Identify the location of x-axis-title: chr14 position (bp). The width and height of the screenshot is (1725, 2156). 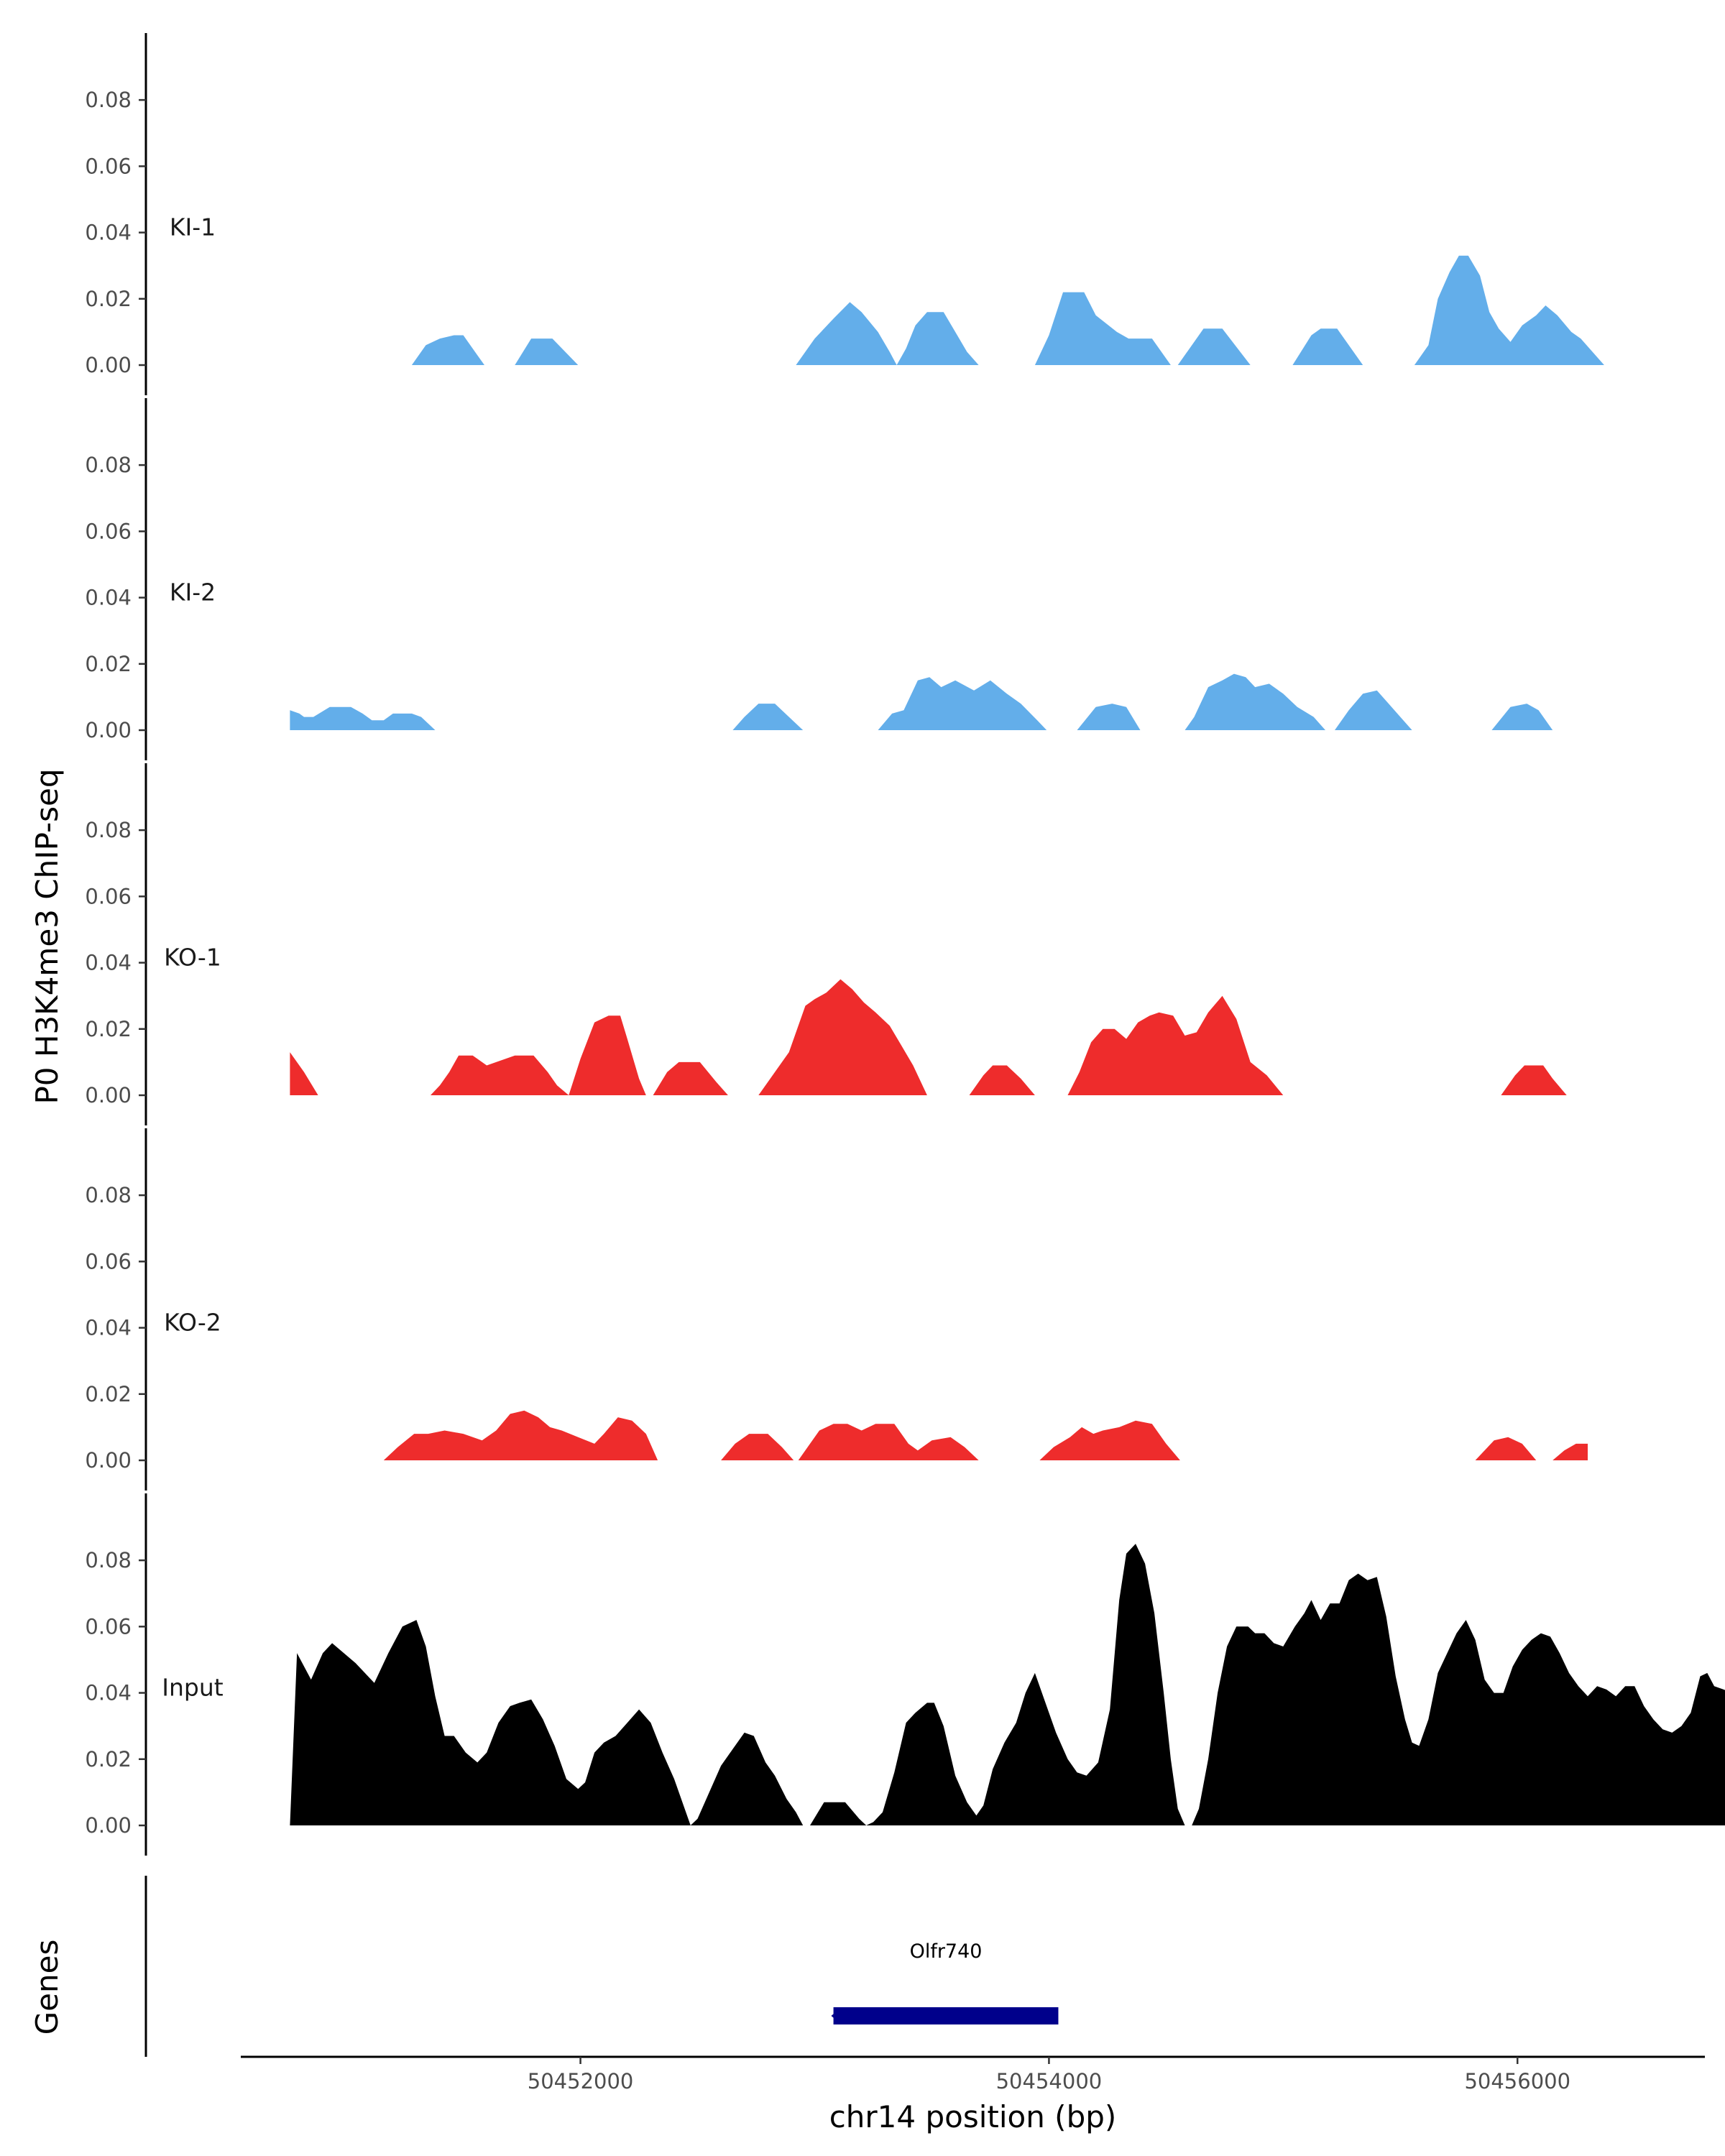
(973, 2116).